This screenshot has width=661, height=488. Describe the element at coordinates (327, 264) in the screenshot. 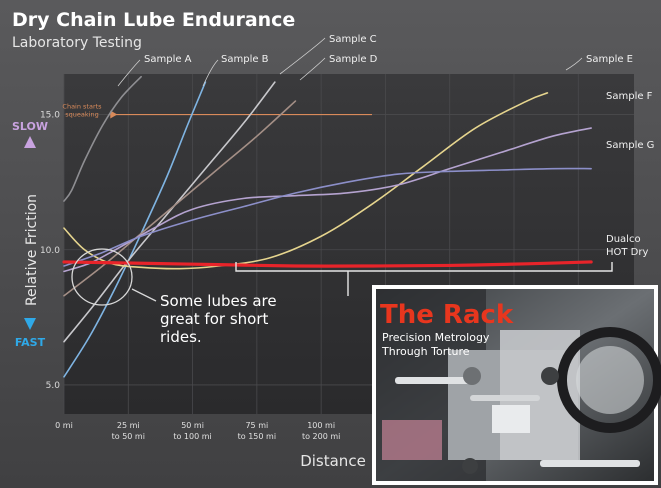

I see `series-line-dualco-hot-dry` at that location.